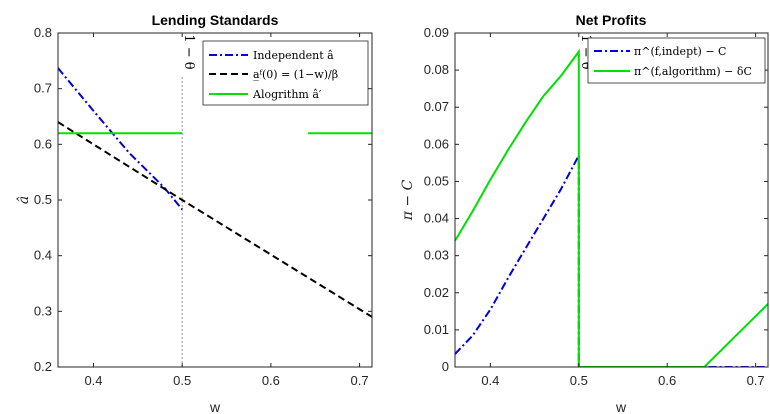 This screenshot has width=770, height=414. Describe the element at coordinates (43, 199) in the screenshot. I see `y-tick-label: 0.5` at that location.